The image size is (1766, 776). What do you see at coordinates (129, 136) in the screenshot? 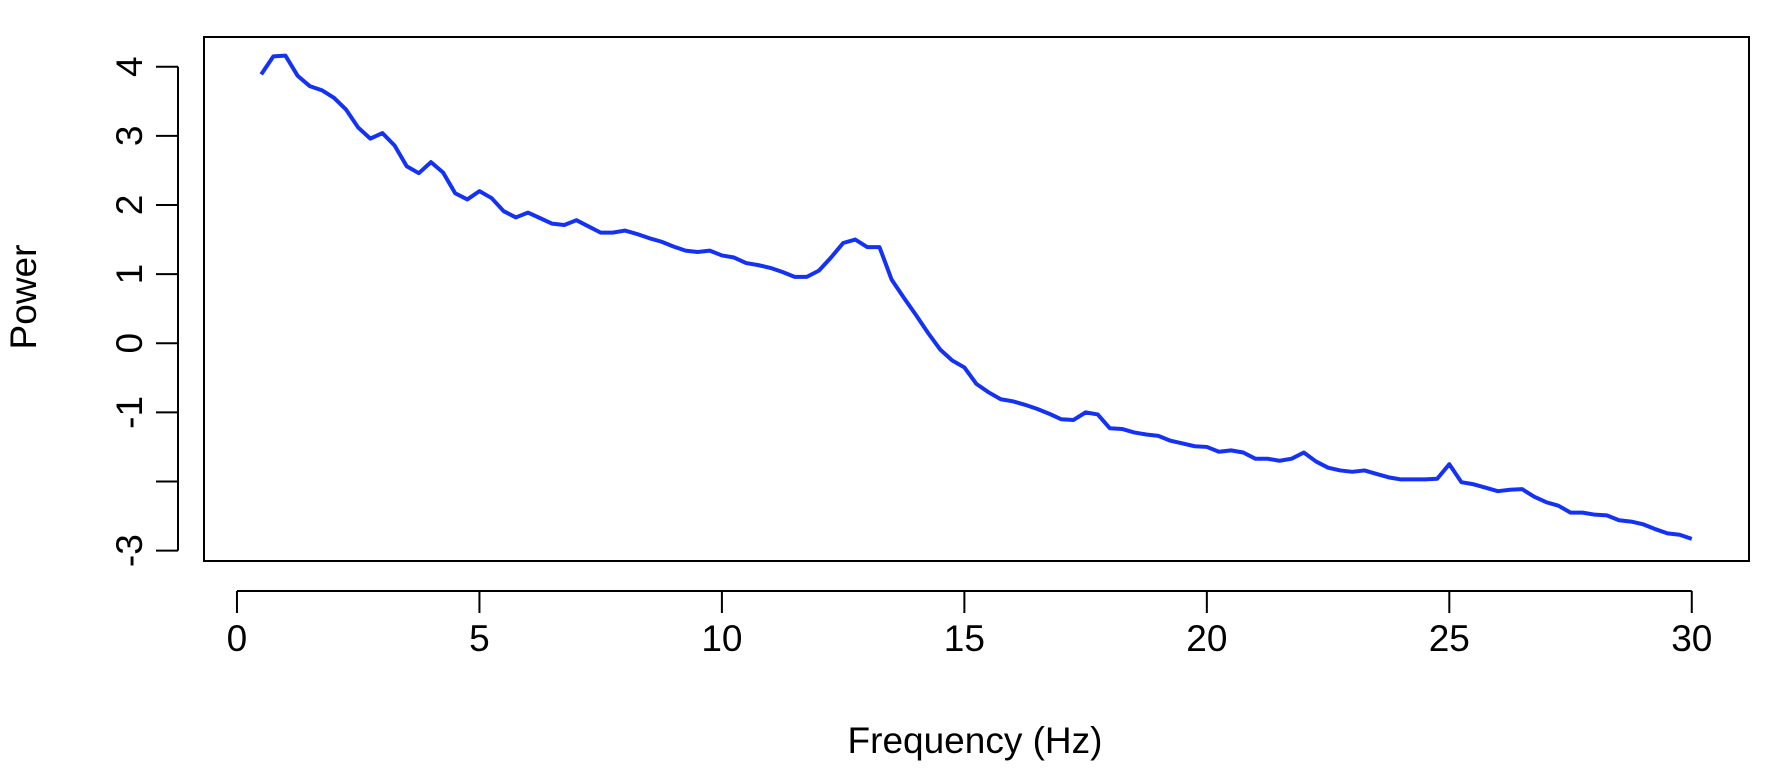
I see `y-tick-label: 3` at bounding box center [129, 136].